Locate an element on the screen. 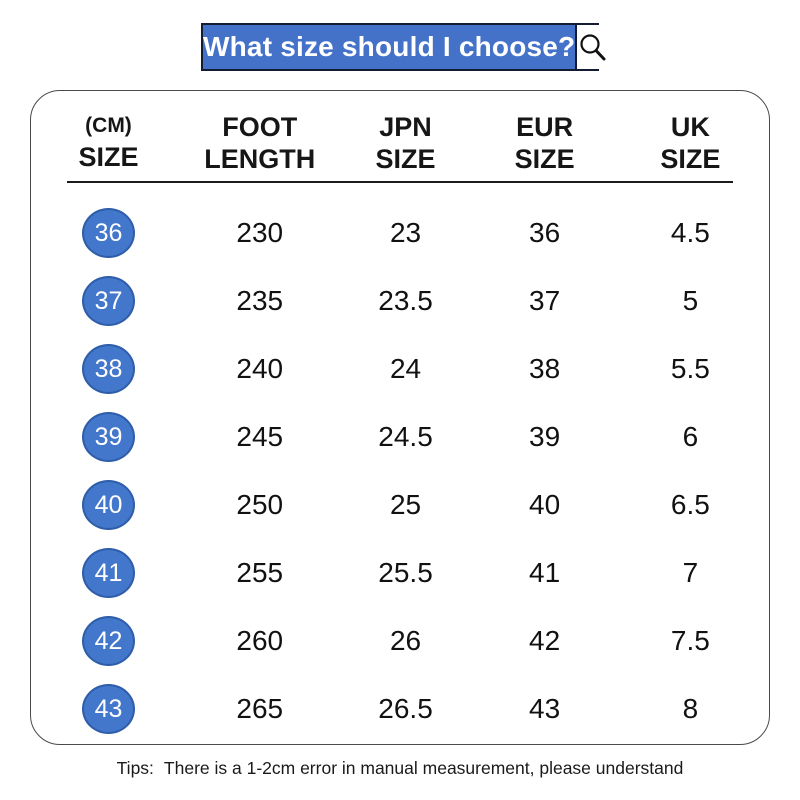 The height and width of the screenshot is (800, 800). cell-jpn-size: 26.5 is located at coordinates (405, 708).